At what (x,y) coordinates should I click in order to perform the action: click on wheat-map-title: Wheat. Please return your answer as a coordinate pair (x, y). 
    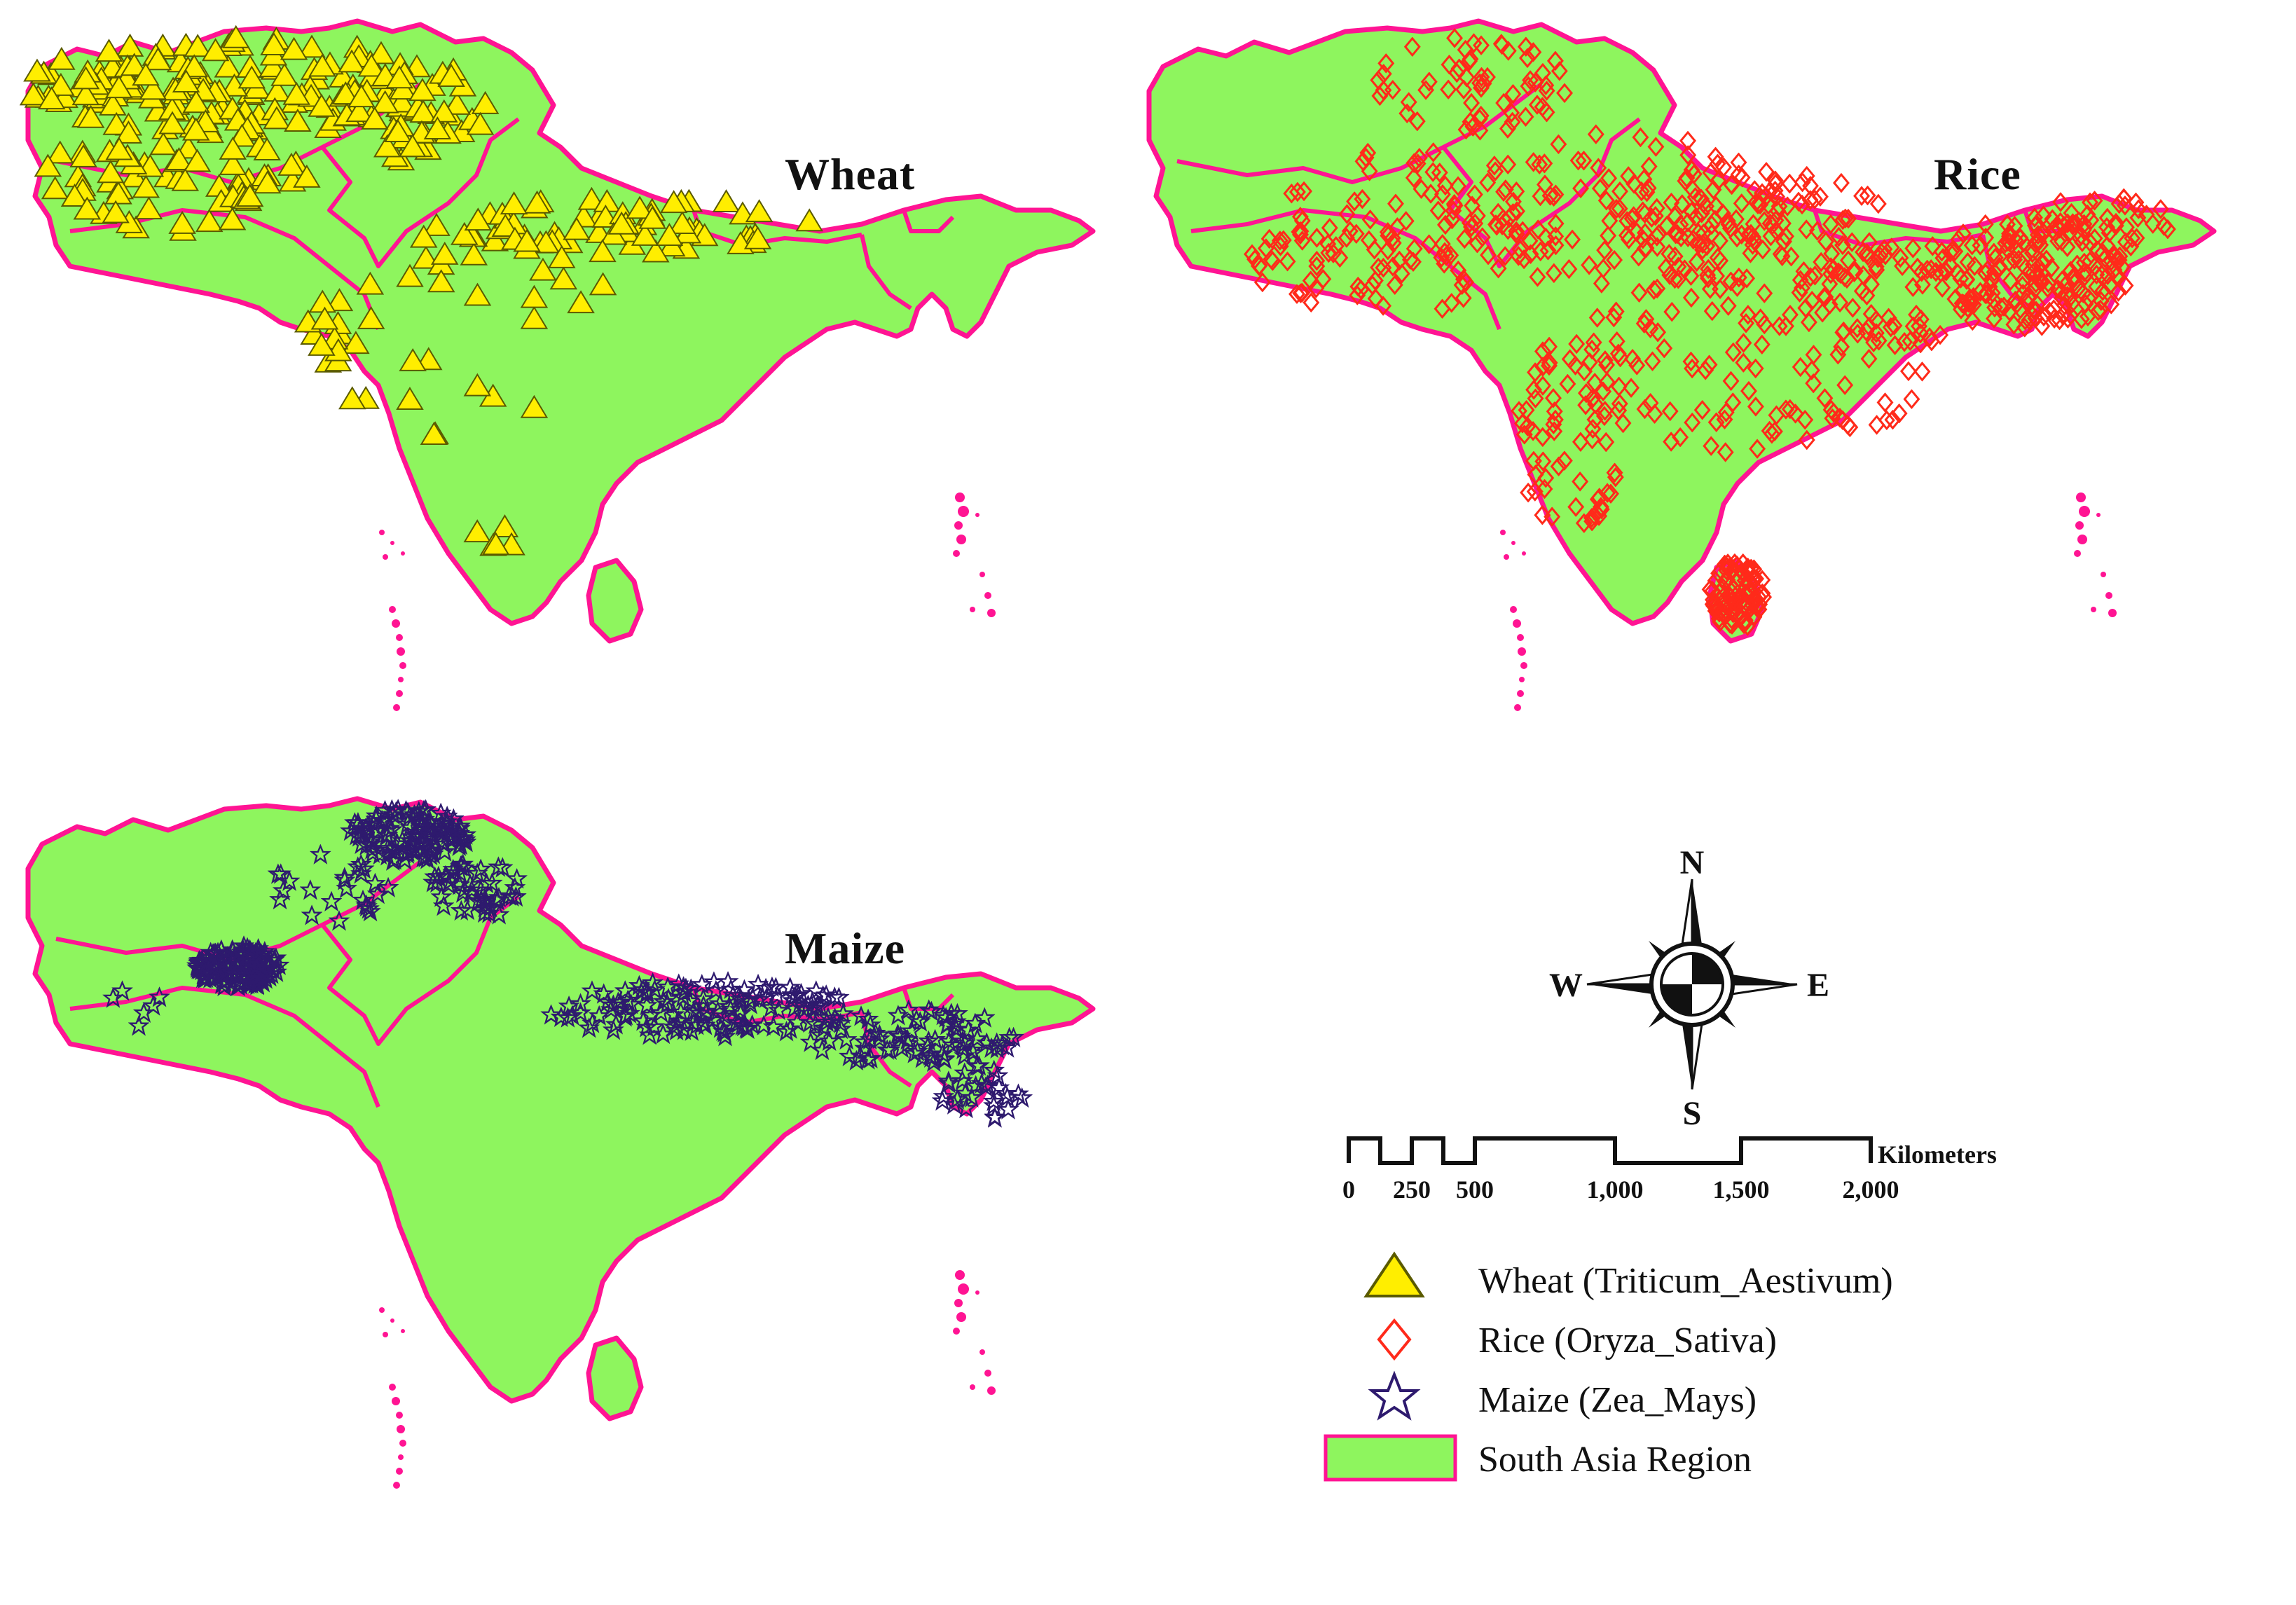
    Looking at the image, I should click on (850, 174).